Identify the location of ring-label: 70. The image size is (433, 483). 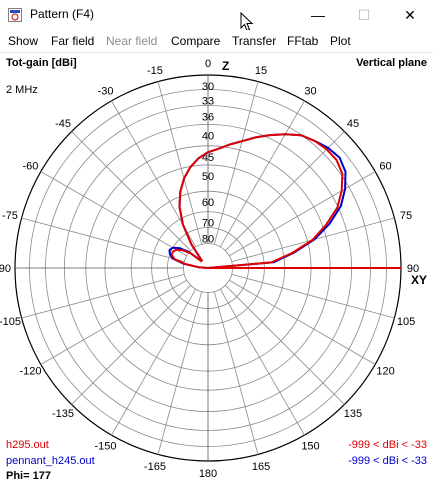
(208, 224).